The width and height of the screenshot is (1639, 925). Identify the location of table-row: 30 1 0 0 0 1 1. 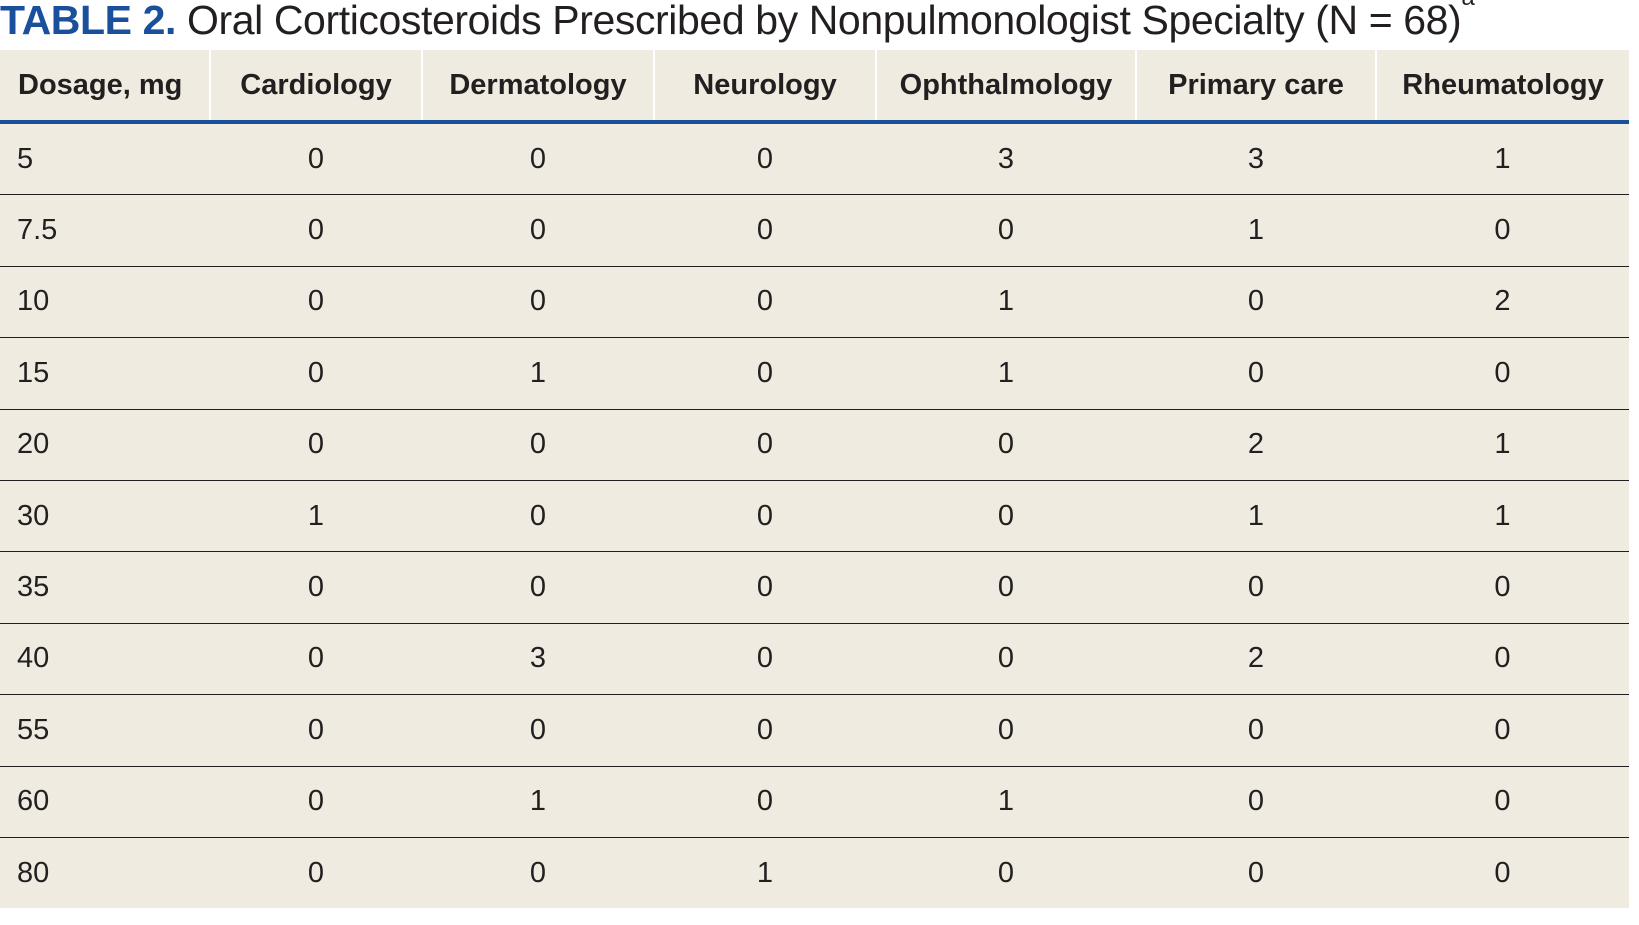
(814, 516).